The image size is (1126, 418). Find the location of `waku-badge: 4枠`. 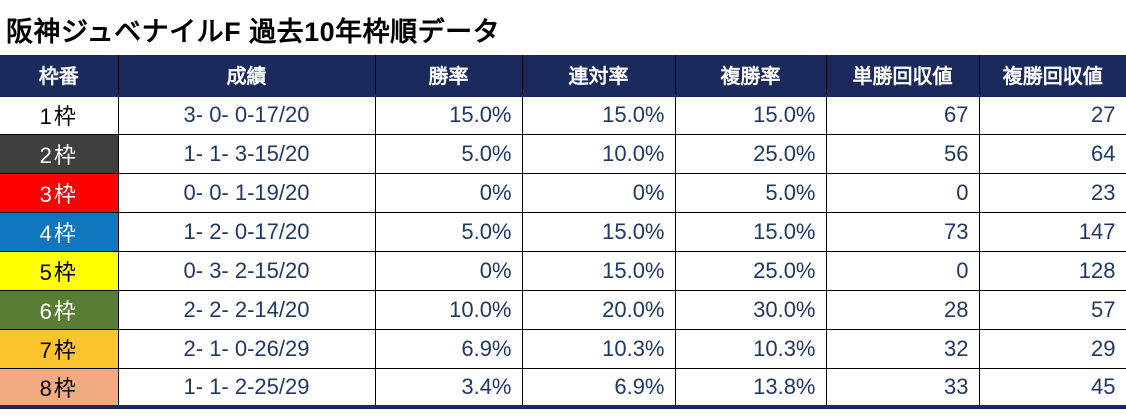

waku-badge: 4枠 is located at coordinates (59, 231).